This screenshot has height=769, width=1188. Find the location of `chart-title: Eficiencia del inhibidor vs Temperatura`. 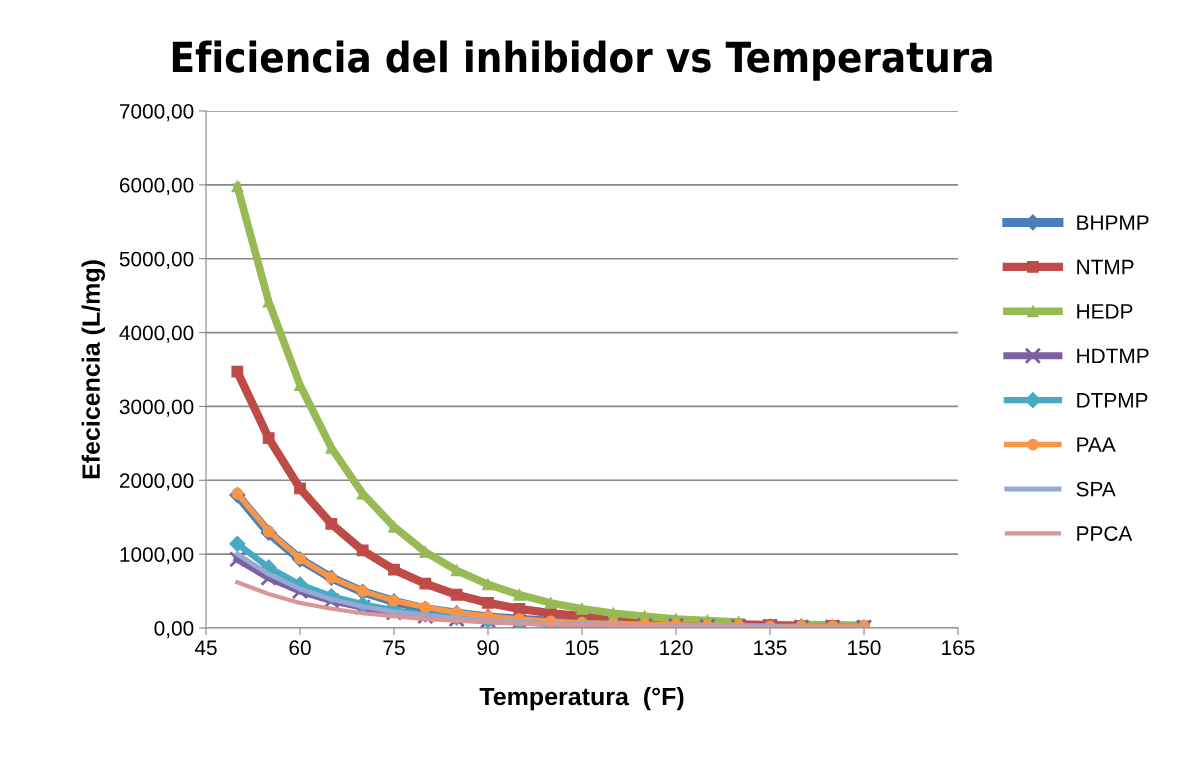

chart-title: Eficiencia del inhibidor vs Temperatura is located at coordinates (582, 60).